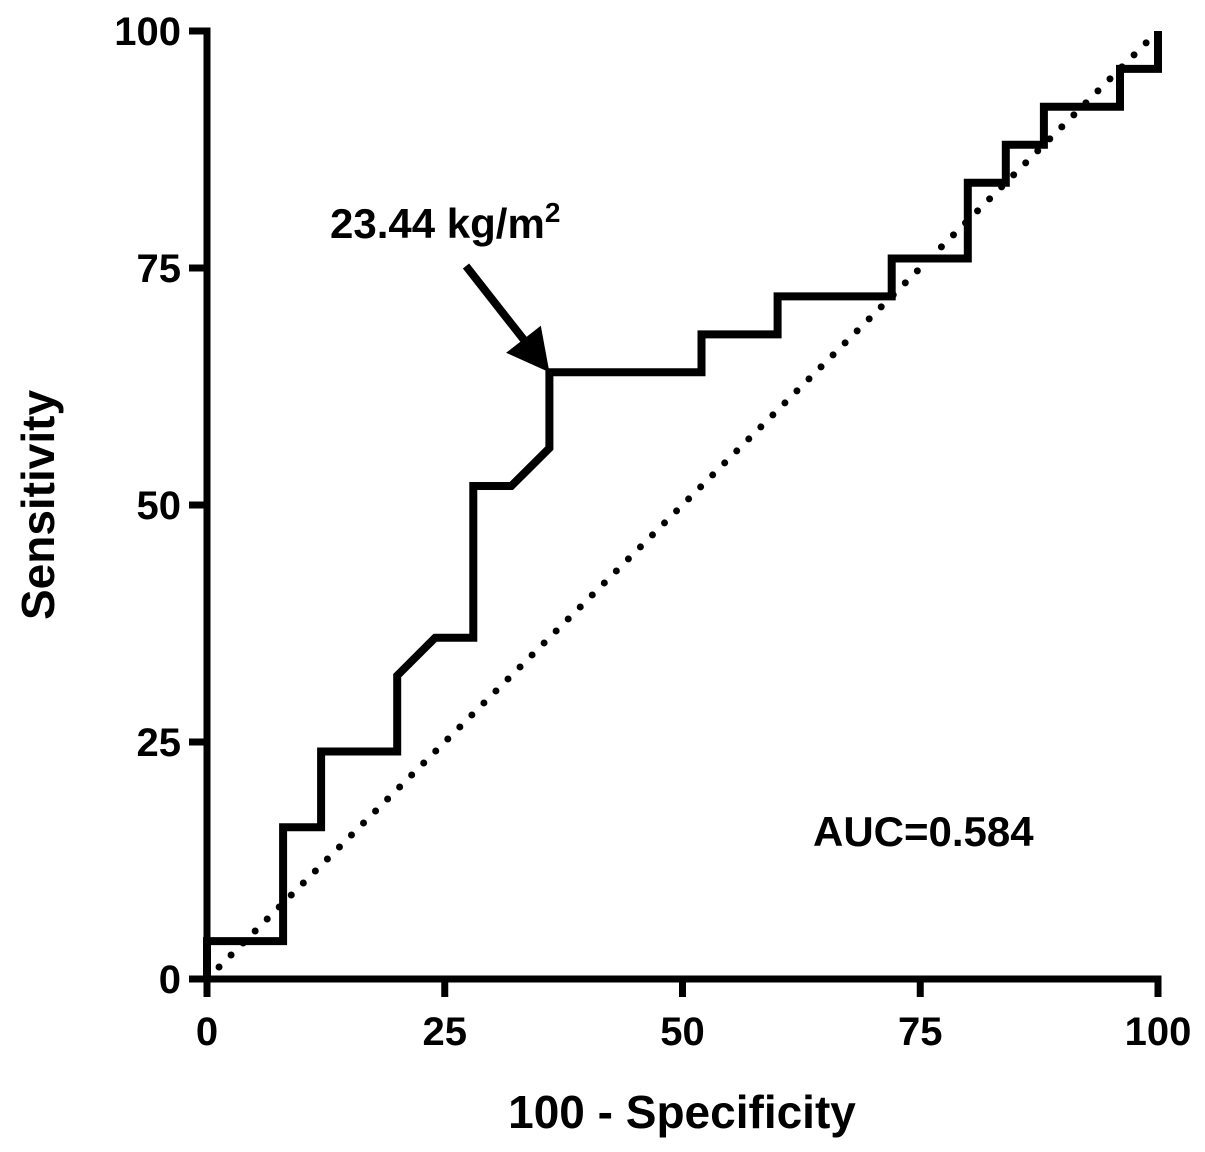 This screenshot has height=1152, width=1205. What do you see at coordinates (437, 223) in the screenshot?
I see `cutoff-annotation-text: 23.44 kg/m` at bounding box center [437, 223].